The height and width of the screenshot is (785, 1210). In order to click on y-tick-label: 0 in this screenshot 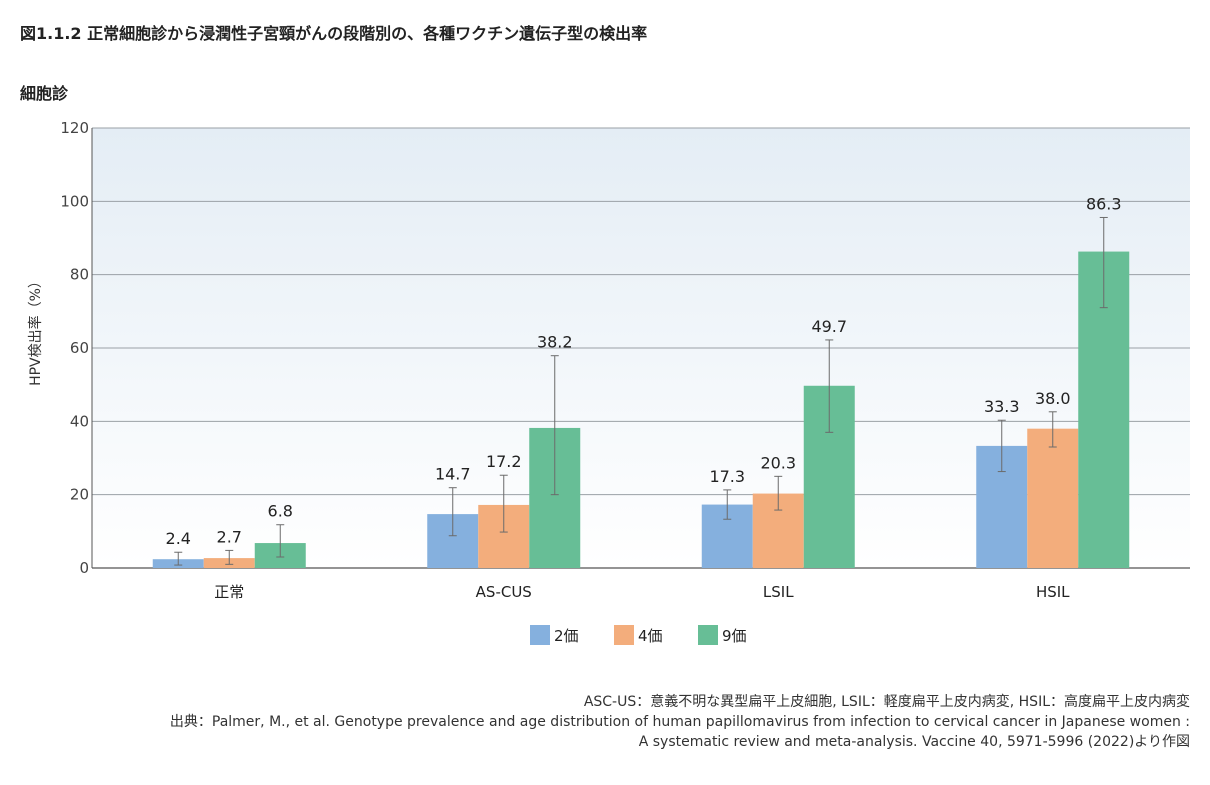, I will do `click(84, 568)`.